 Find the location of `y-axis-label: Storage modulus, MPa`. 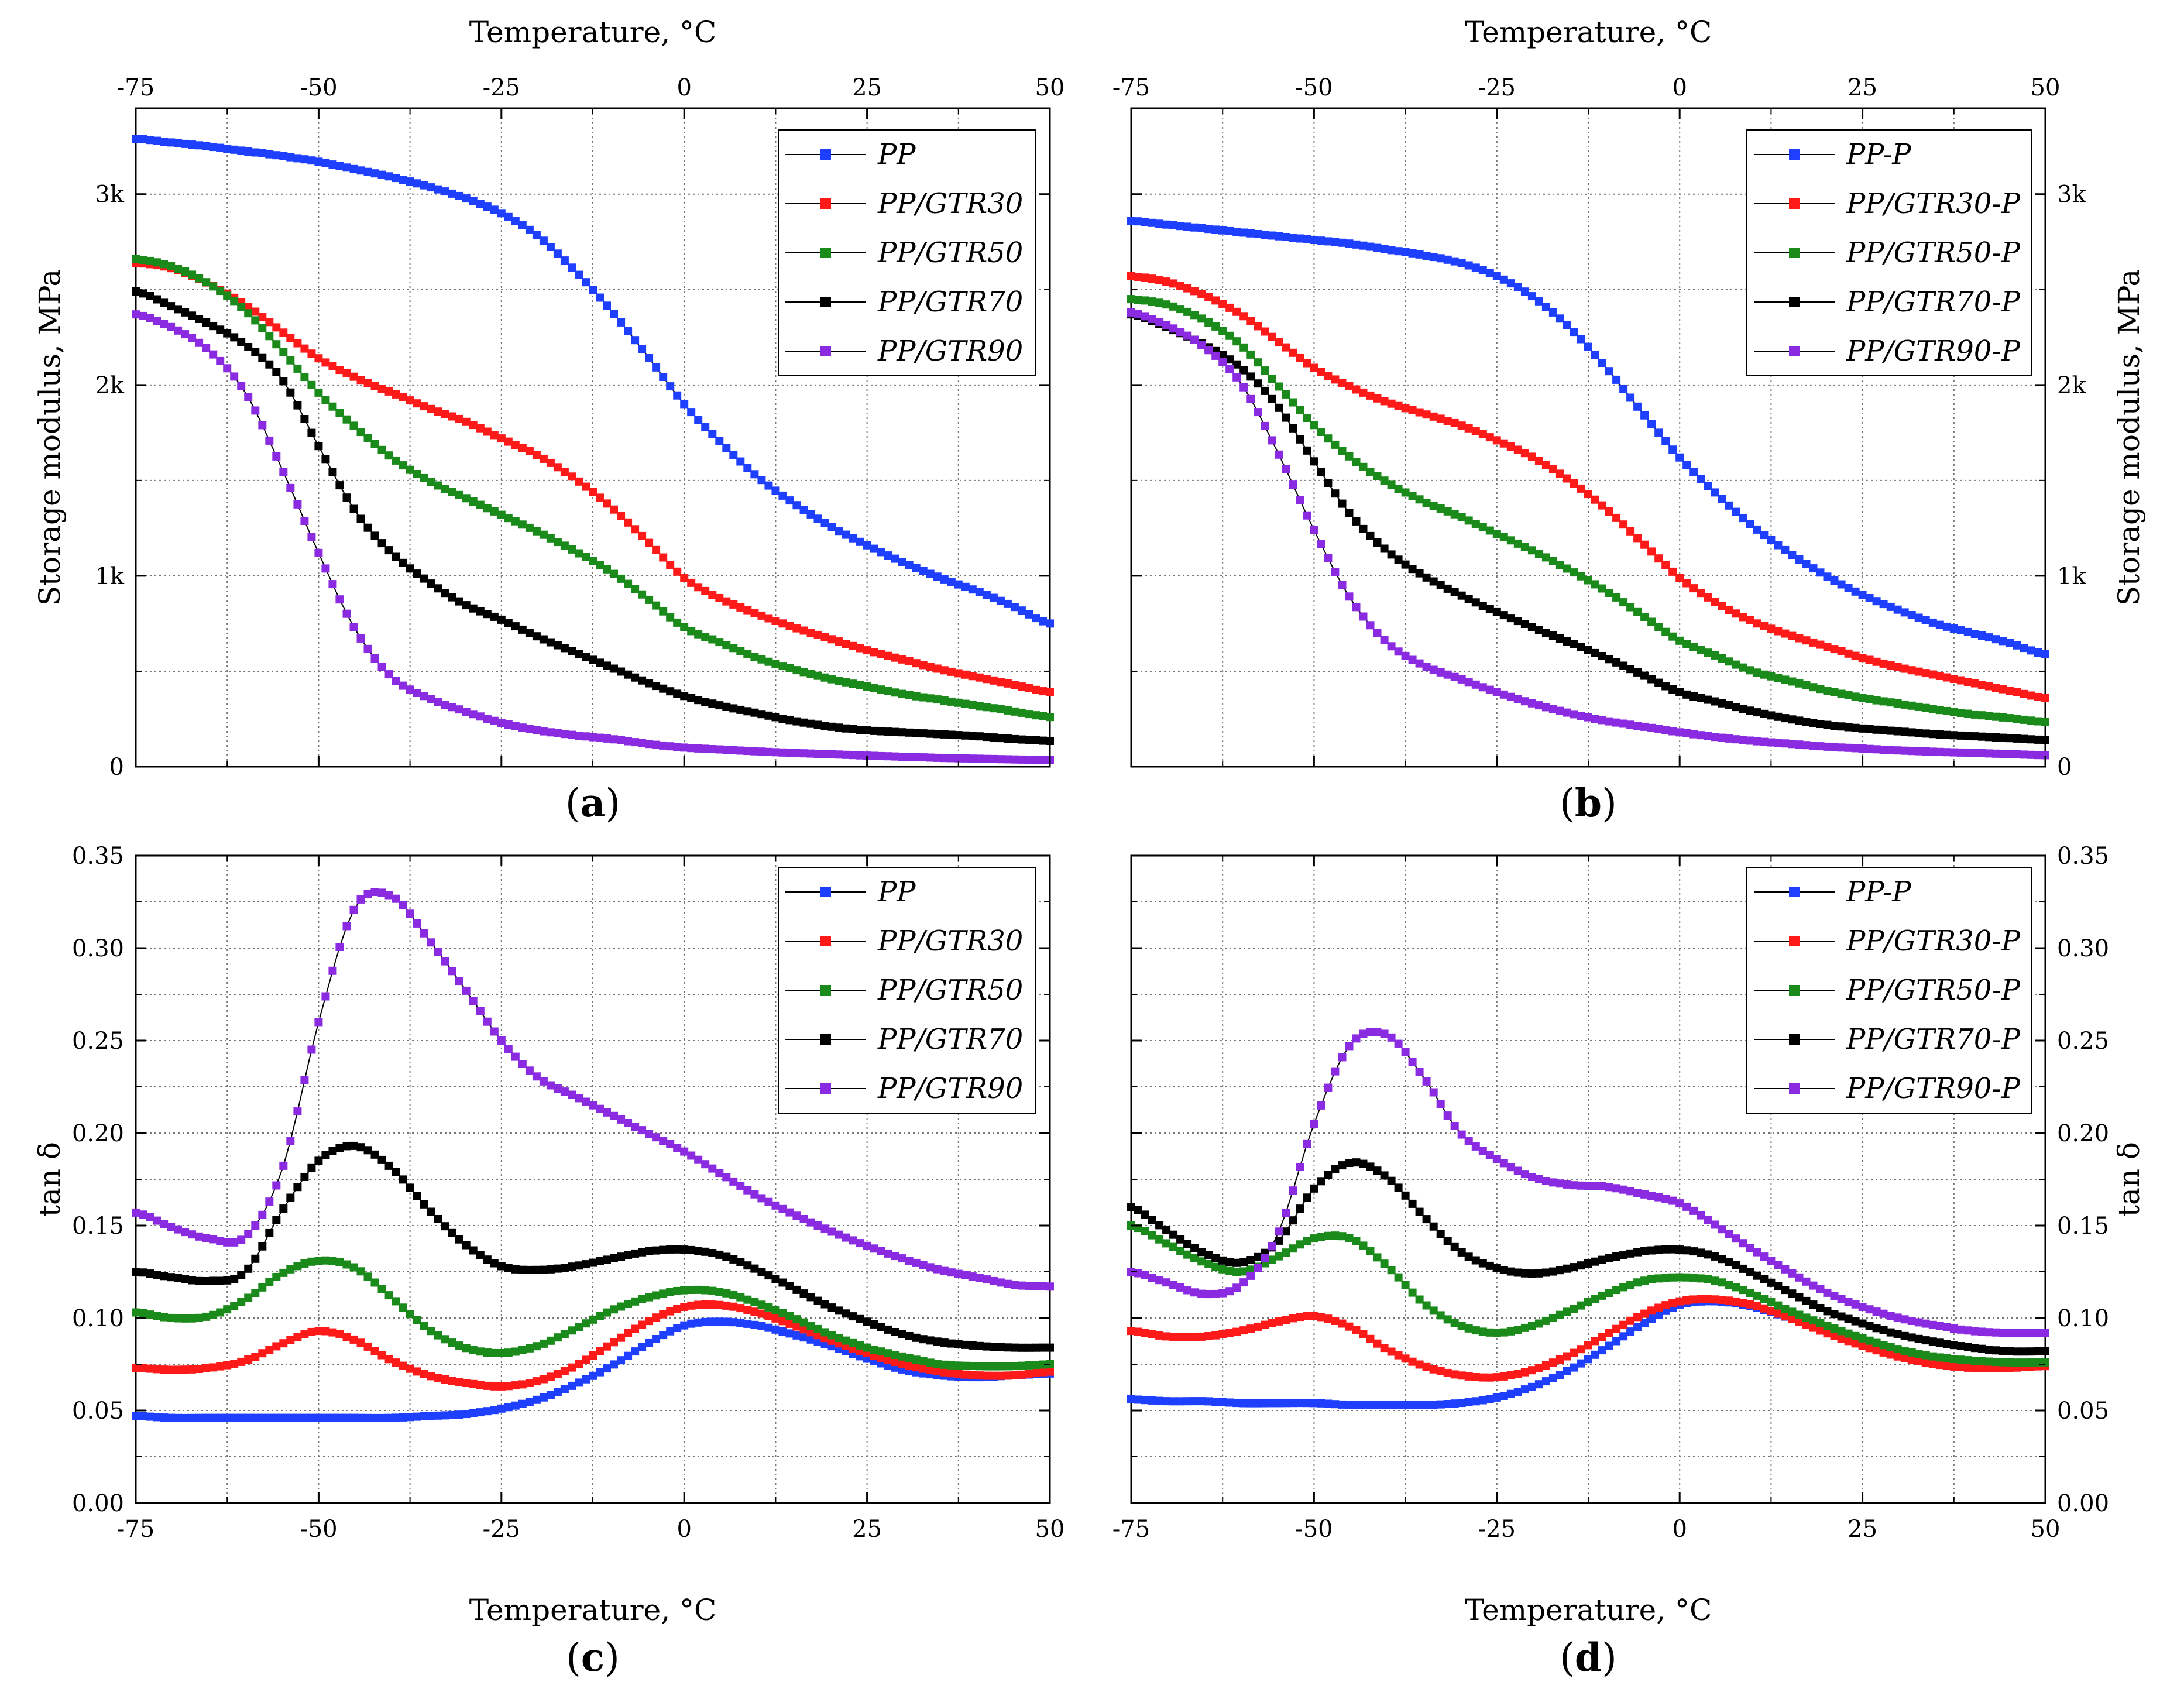

y-axis-label: Storage modulus, MPa is located at coordinates (50, 437).